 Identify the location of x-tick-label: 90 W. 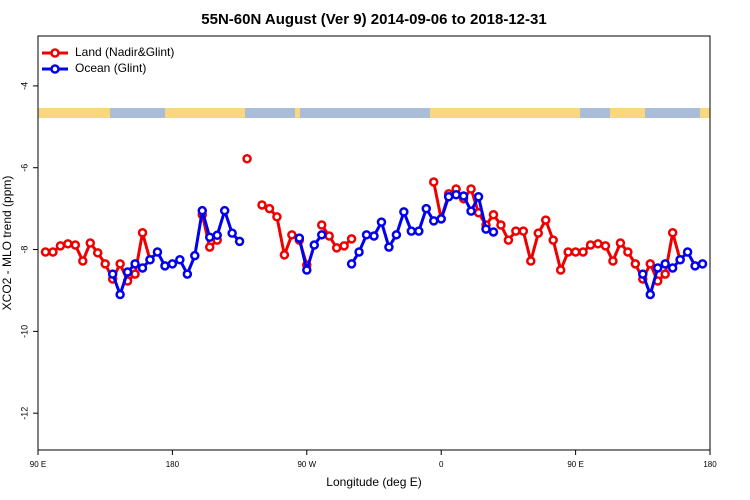
(306, 464).